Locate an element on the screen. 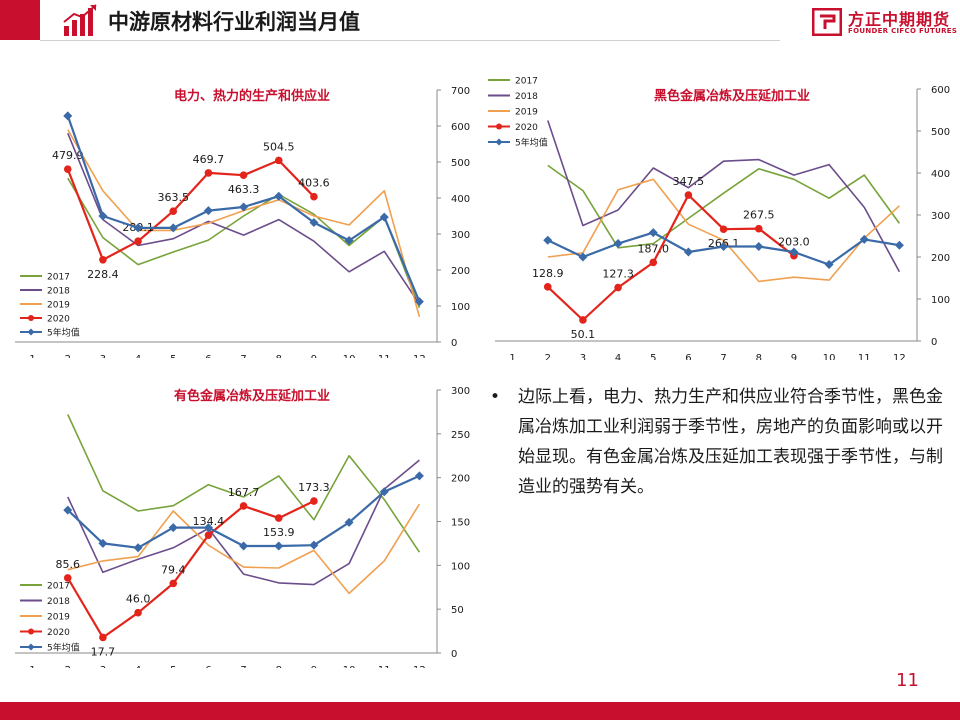  x-tick-label: 4 is located at coordinates (138, 666).